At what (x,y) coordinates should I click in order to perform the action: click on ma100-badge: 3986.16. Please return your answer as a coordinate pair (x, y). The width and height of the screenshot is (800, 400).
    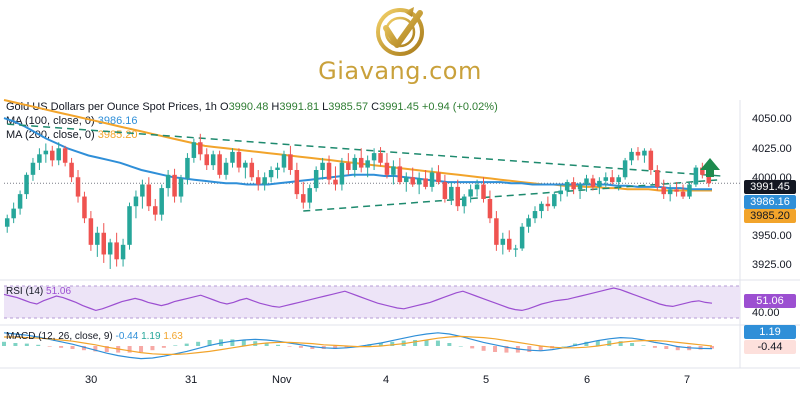
    Looking at the image, I should click on (770, 202).